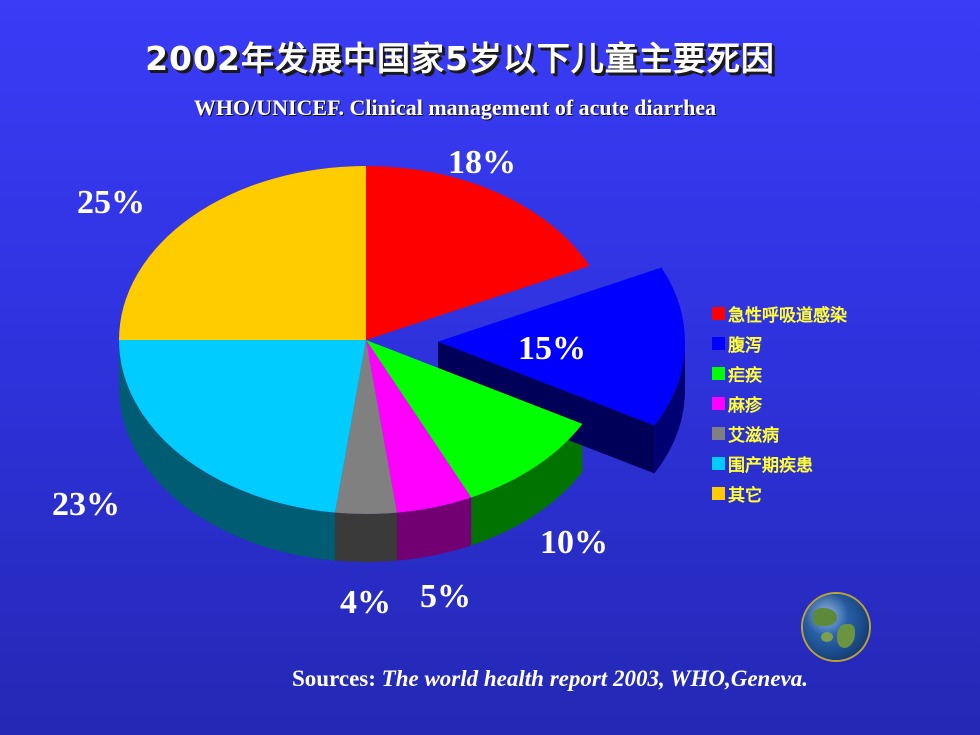  What do you see at coordinates (419, 426) in the screenshot?
I see `pie-slice-measles` at bounding box center [419, 426].